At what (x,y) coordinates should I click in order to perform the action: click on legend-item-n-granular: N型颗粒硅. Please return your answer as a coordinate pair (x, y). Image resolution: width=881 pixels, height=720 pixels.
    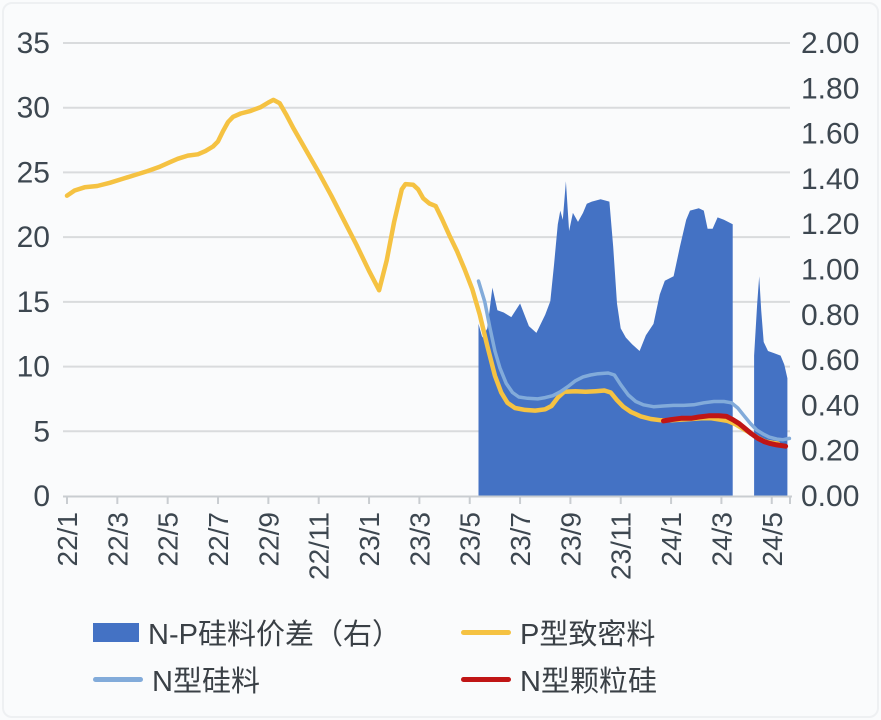
    Looking at the image, I should click on (559, 679).